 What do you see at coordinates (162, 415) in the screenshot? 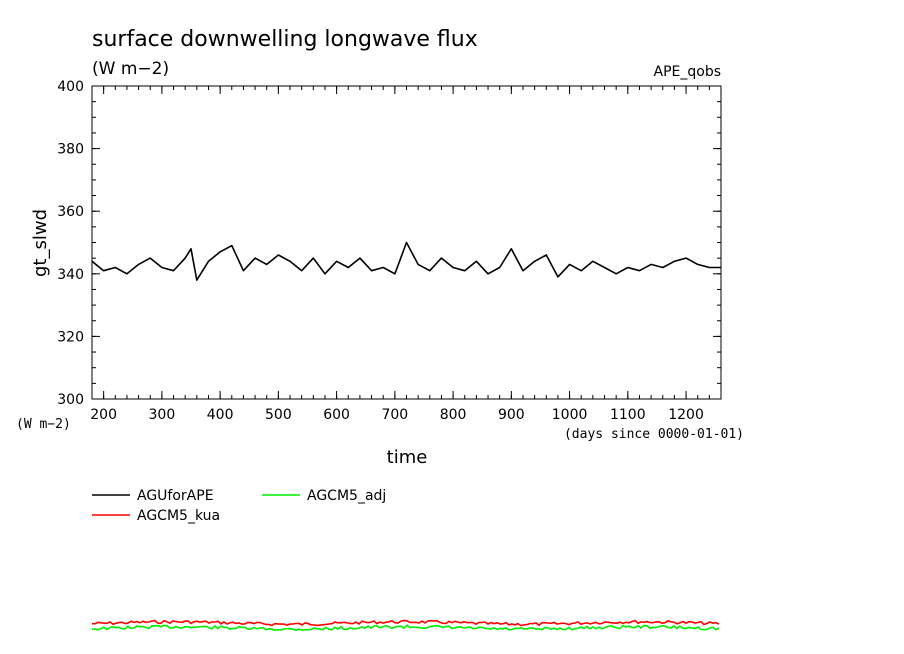
I see `x-tick-label: 300` at bounding box center [162, 415].